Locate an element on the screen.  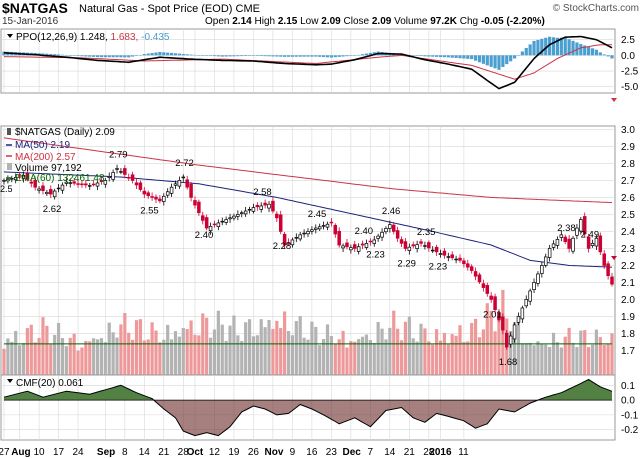
x-tick-label: Aug is located at coordinates (20, 452).